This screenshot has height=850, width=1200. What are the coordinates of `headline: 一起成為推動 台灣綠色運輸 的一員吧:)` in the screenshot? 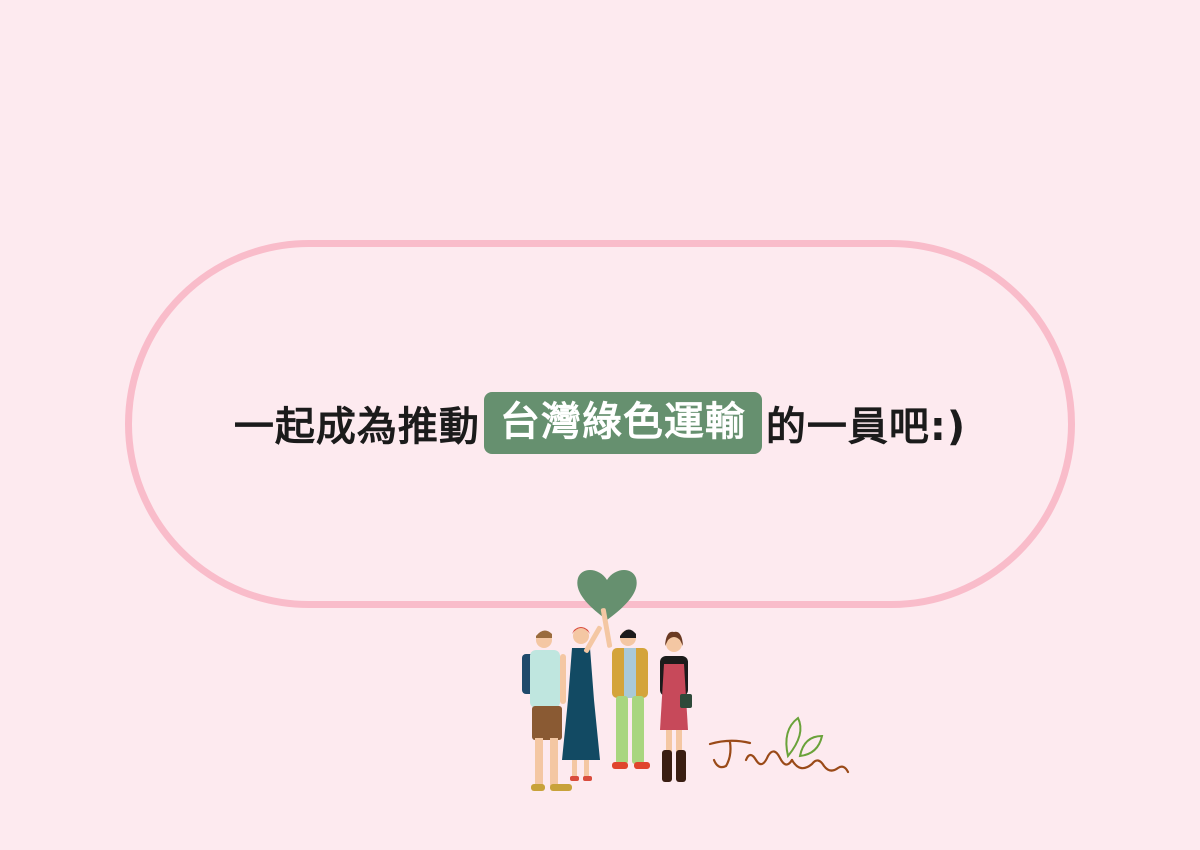 It's located at (600, 423).